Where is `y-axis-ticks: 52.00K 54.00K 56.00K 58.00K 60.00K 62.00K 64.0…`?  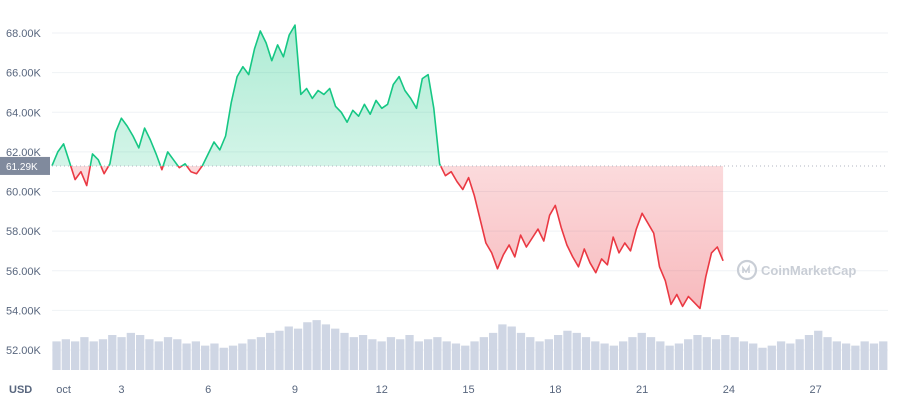 y-axis-ticks: 52.00K 54.00K 56.00K 58.00K 60.00K 62.00K 64.0… is located at coordinates (24, 192).